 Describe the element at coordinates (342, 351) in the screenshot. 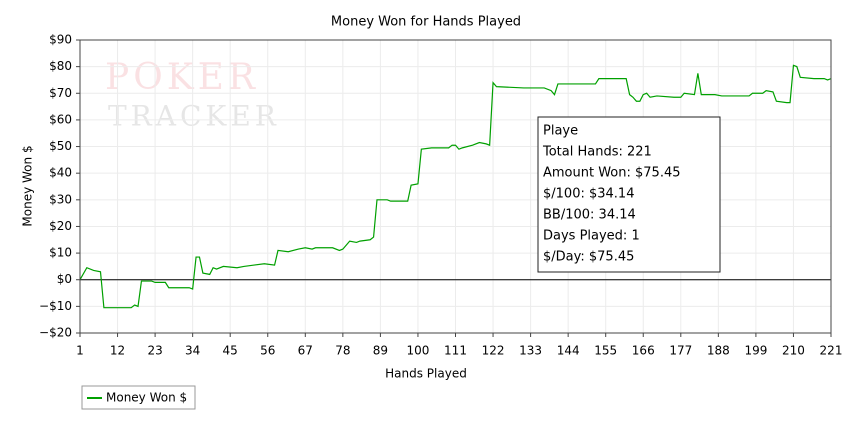

I see `x-tick-label: 78` at that location.